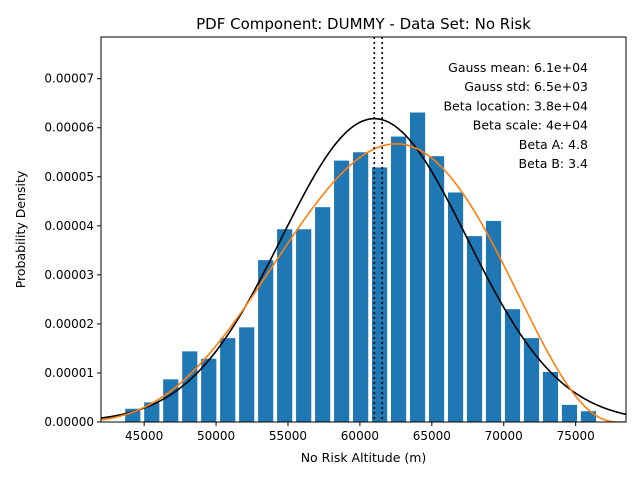 This screenshot has height=480, width=640. Describe the element at coordinates (530, 125) in the screenshot. I see `annotation-line: Beta scale: 4e+04` at that location.